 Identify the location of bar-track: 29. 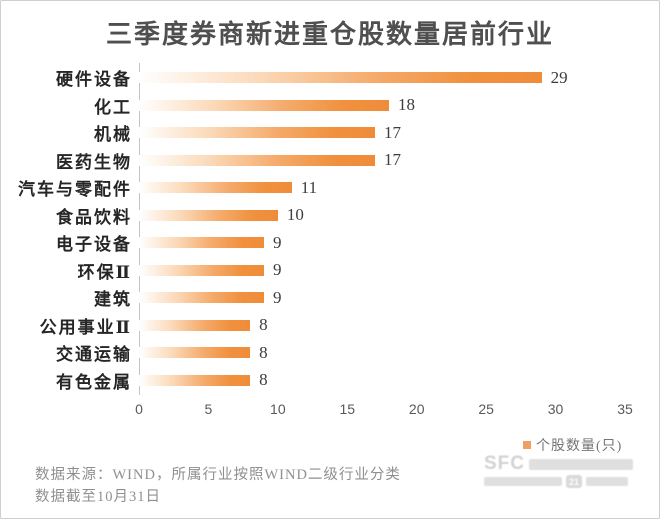
(382, 78).